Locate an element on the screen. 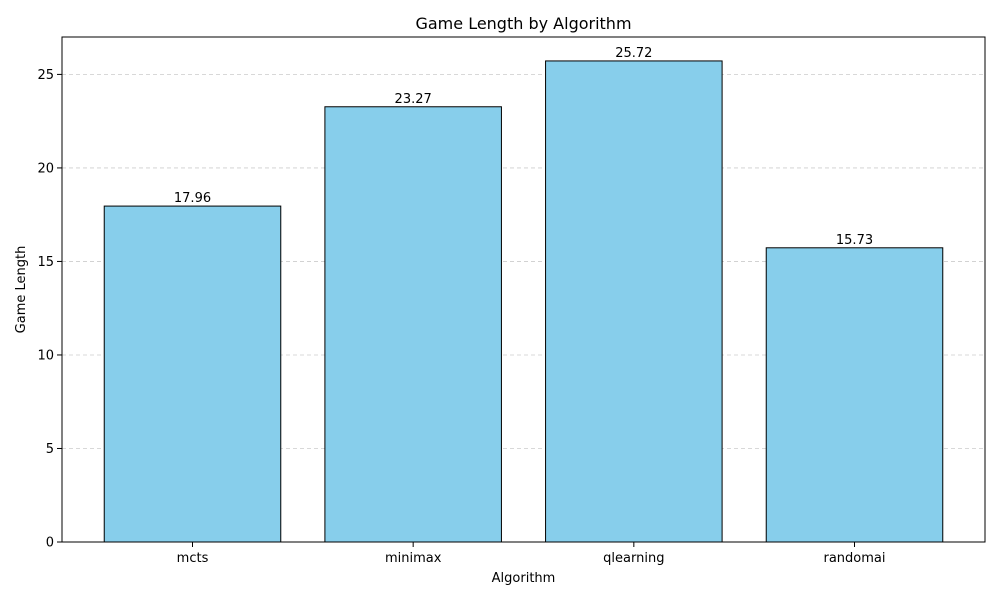  y-tick-label: 20 is located at coordinates (45, 168).